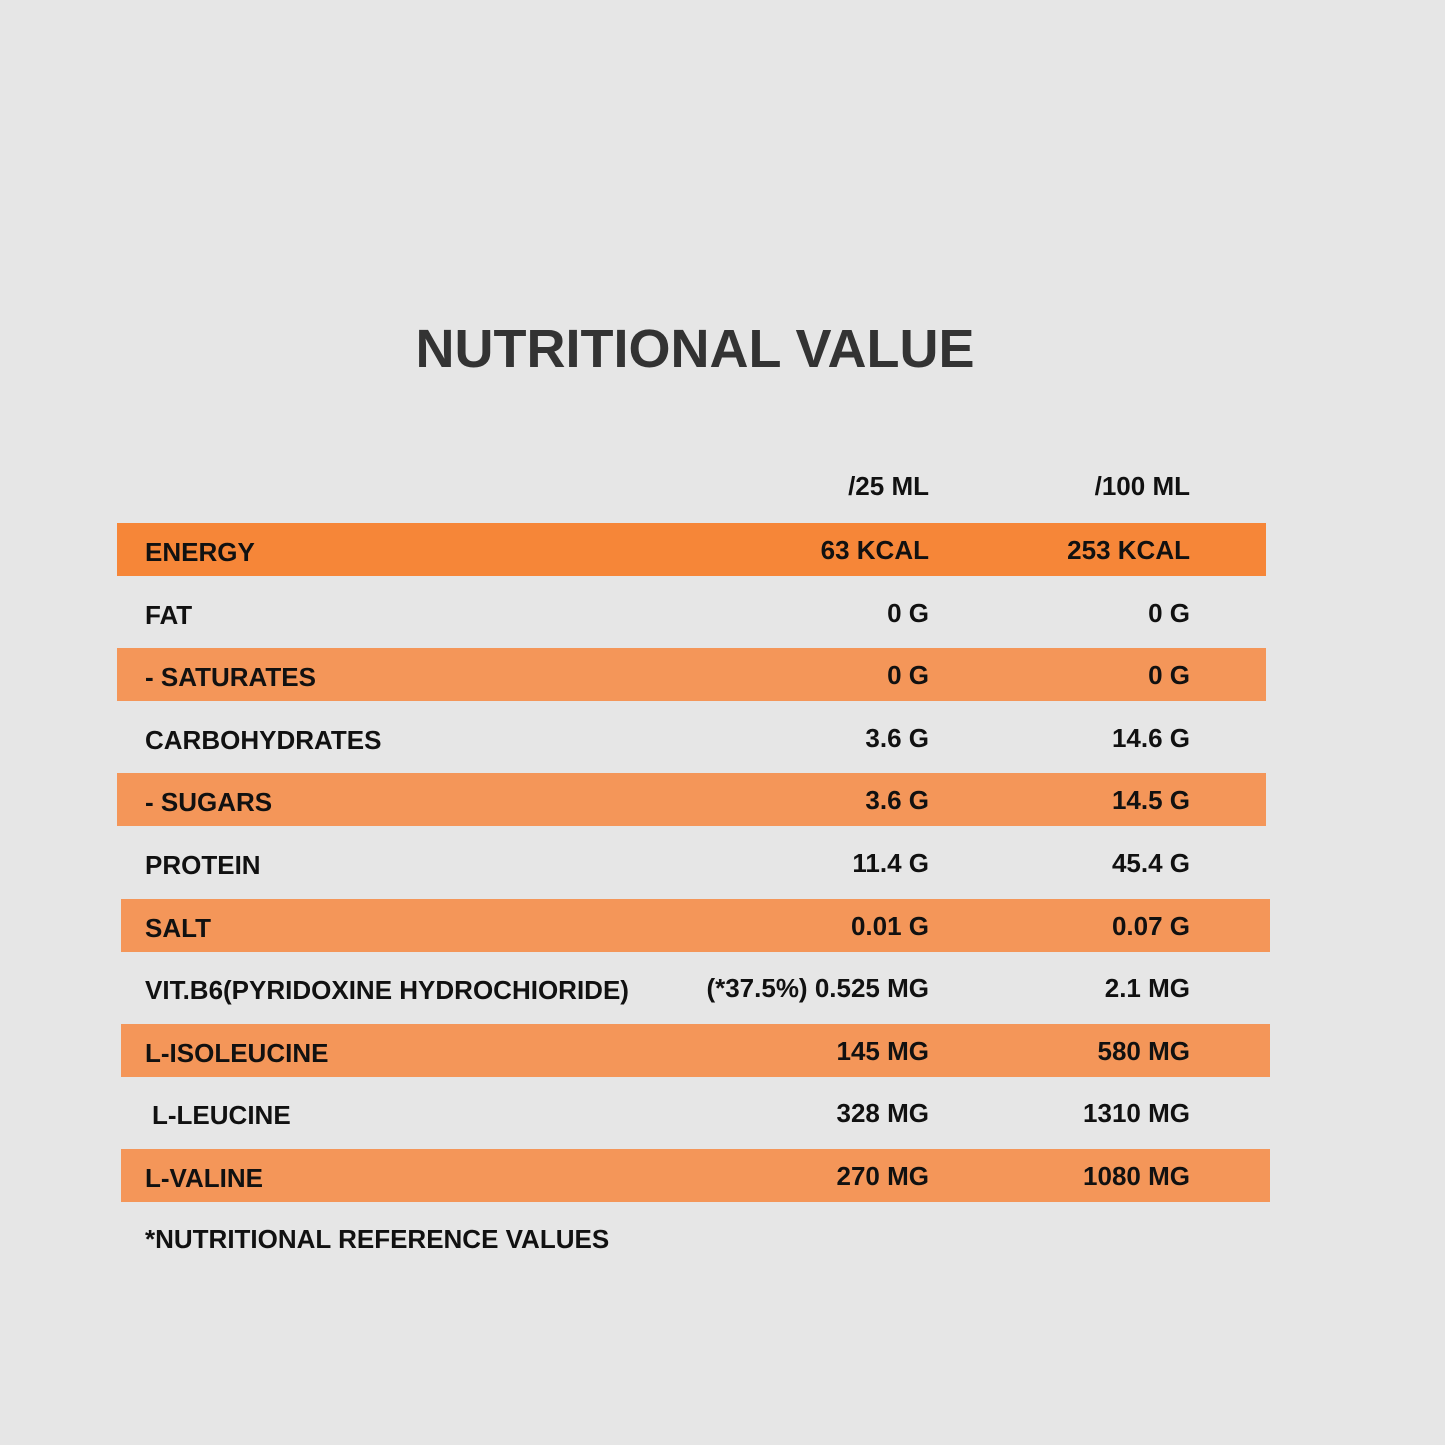 Image resolution: width=1445 pixels, height=1445 pixels. I want to click on cell-value: 11.4 G, so click(890, 863).